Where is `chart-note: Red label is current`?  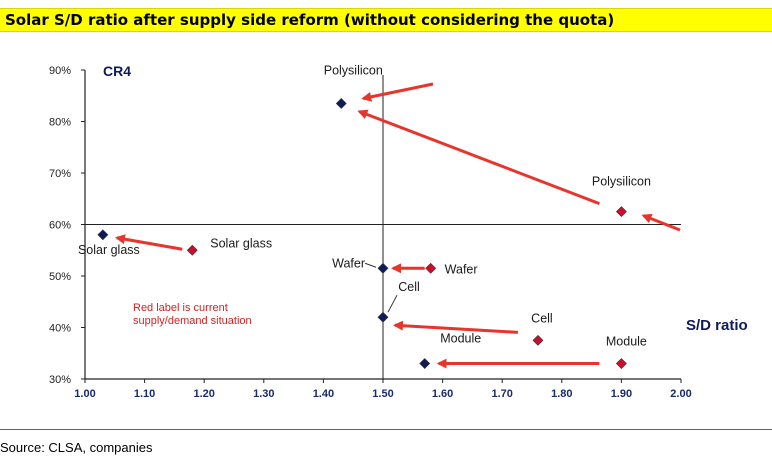
chart-note: Red label is current is located at coordinates (180, 308).